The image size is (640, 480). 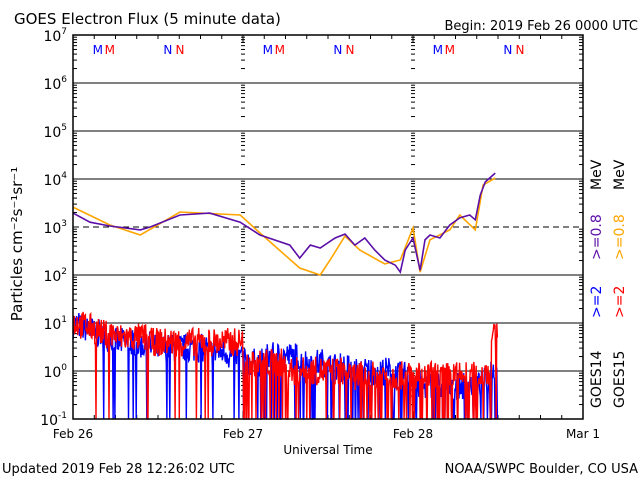 What do you see at coordinates (541, 469) in the screenshot?
I see `credit: NOAA/SWPC Boulder, CO USA` at bounding box center [541, 469].